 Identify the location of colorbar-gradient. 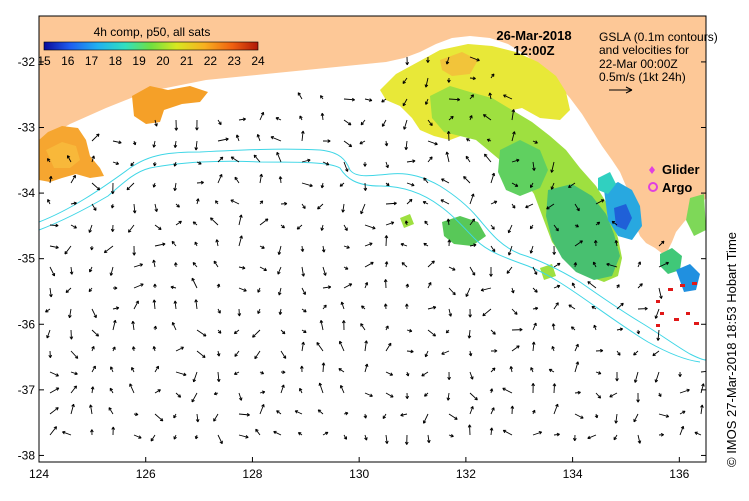
(151, 46).